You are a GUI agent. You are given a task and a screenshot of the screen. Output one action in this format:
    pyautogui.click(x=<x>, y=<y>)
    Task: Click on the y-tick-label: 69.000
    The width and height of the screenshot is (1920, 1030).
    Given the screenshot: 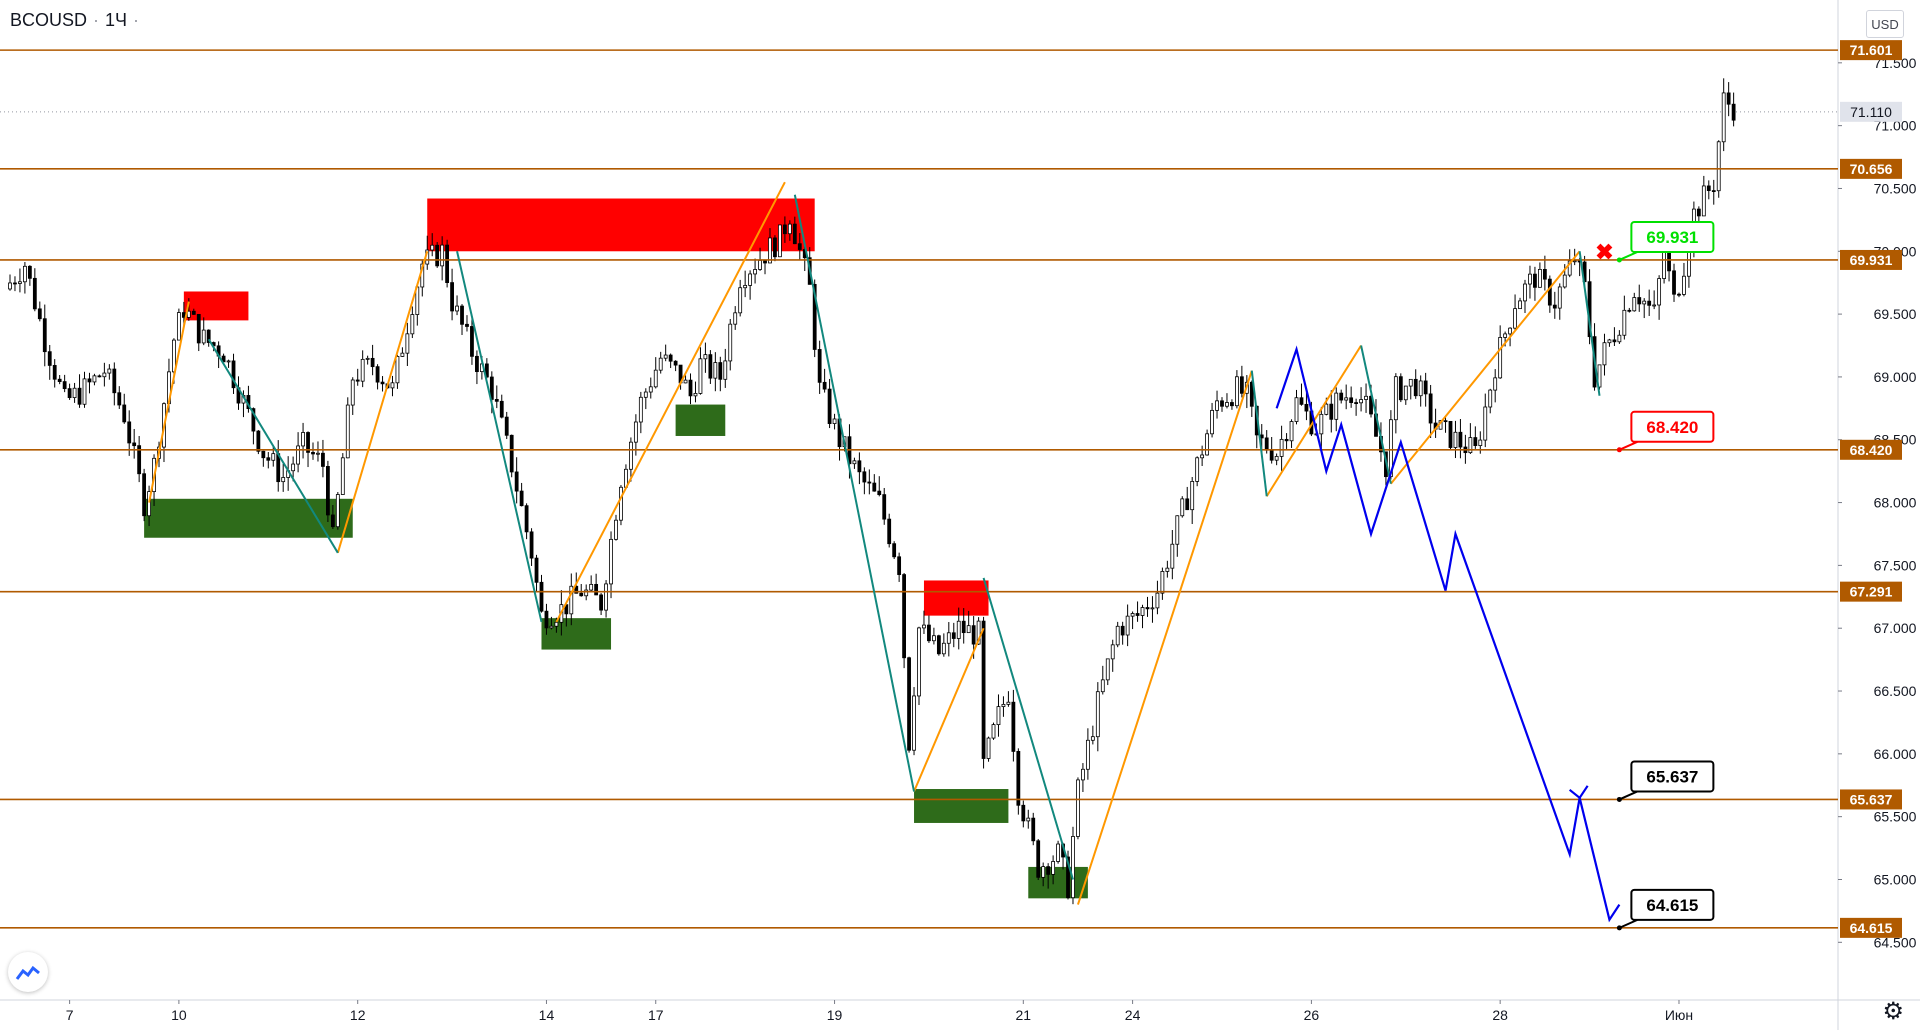 What is the action you would take?
    pyautogui.click(x=1895, y=377)
    